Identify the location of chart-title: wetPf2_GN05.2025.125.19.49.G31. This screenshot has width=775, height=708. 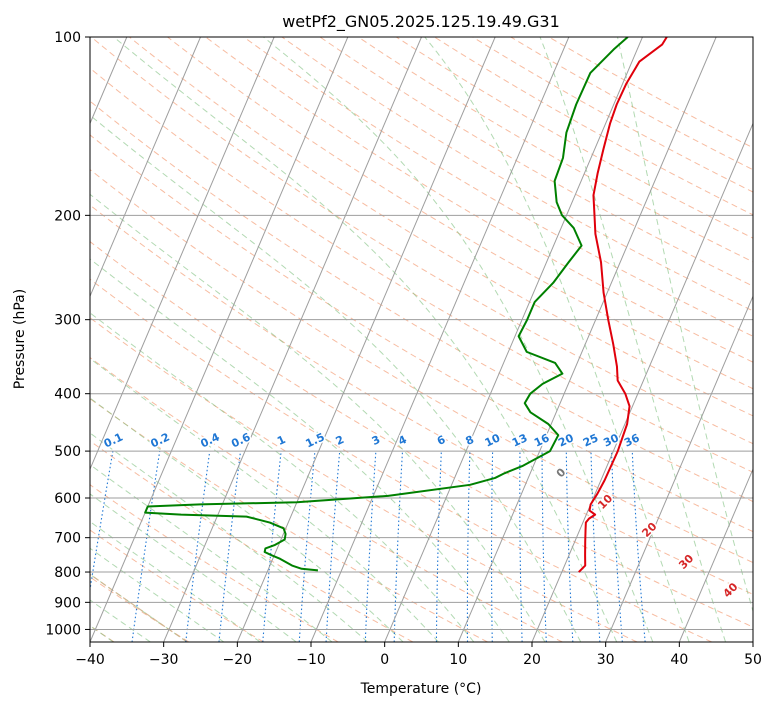
(421, 22).